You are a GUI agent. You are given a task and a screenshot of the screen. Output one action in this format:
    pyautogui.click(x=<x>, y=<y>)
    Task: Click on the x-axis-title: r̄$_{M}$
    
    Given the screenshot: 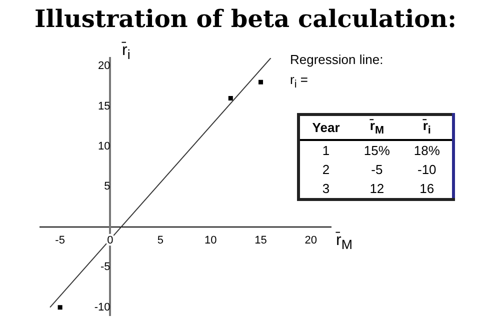 What is the action you would take?
    pyautogui.click(x=344, y=242)
    